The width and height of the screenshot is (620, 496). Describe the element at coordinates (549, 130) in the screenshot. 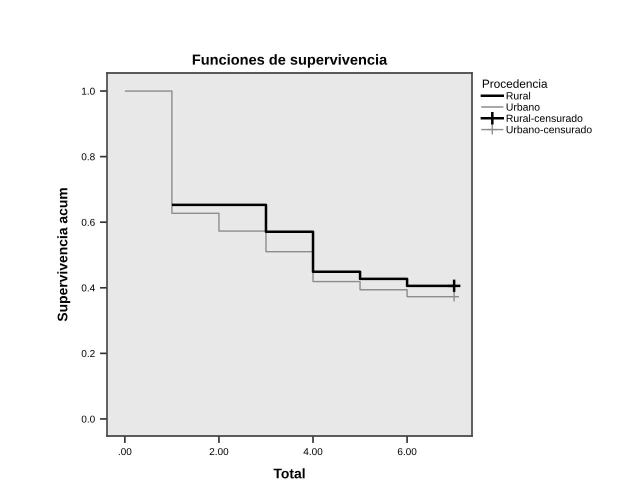

I see `legend-label: Urbano-censurado` at that location.